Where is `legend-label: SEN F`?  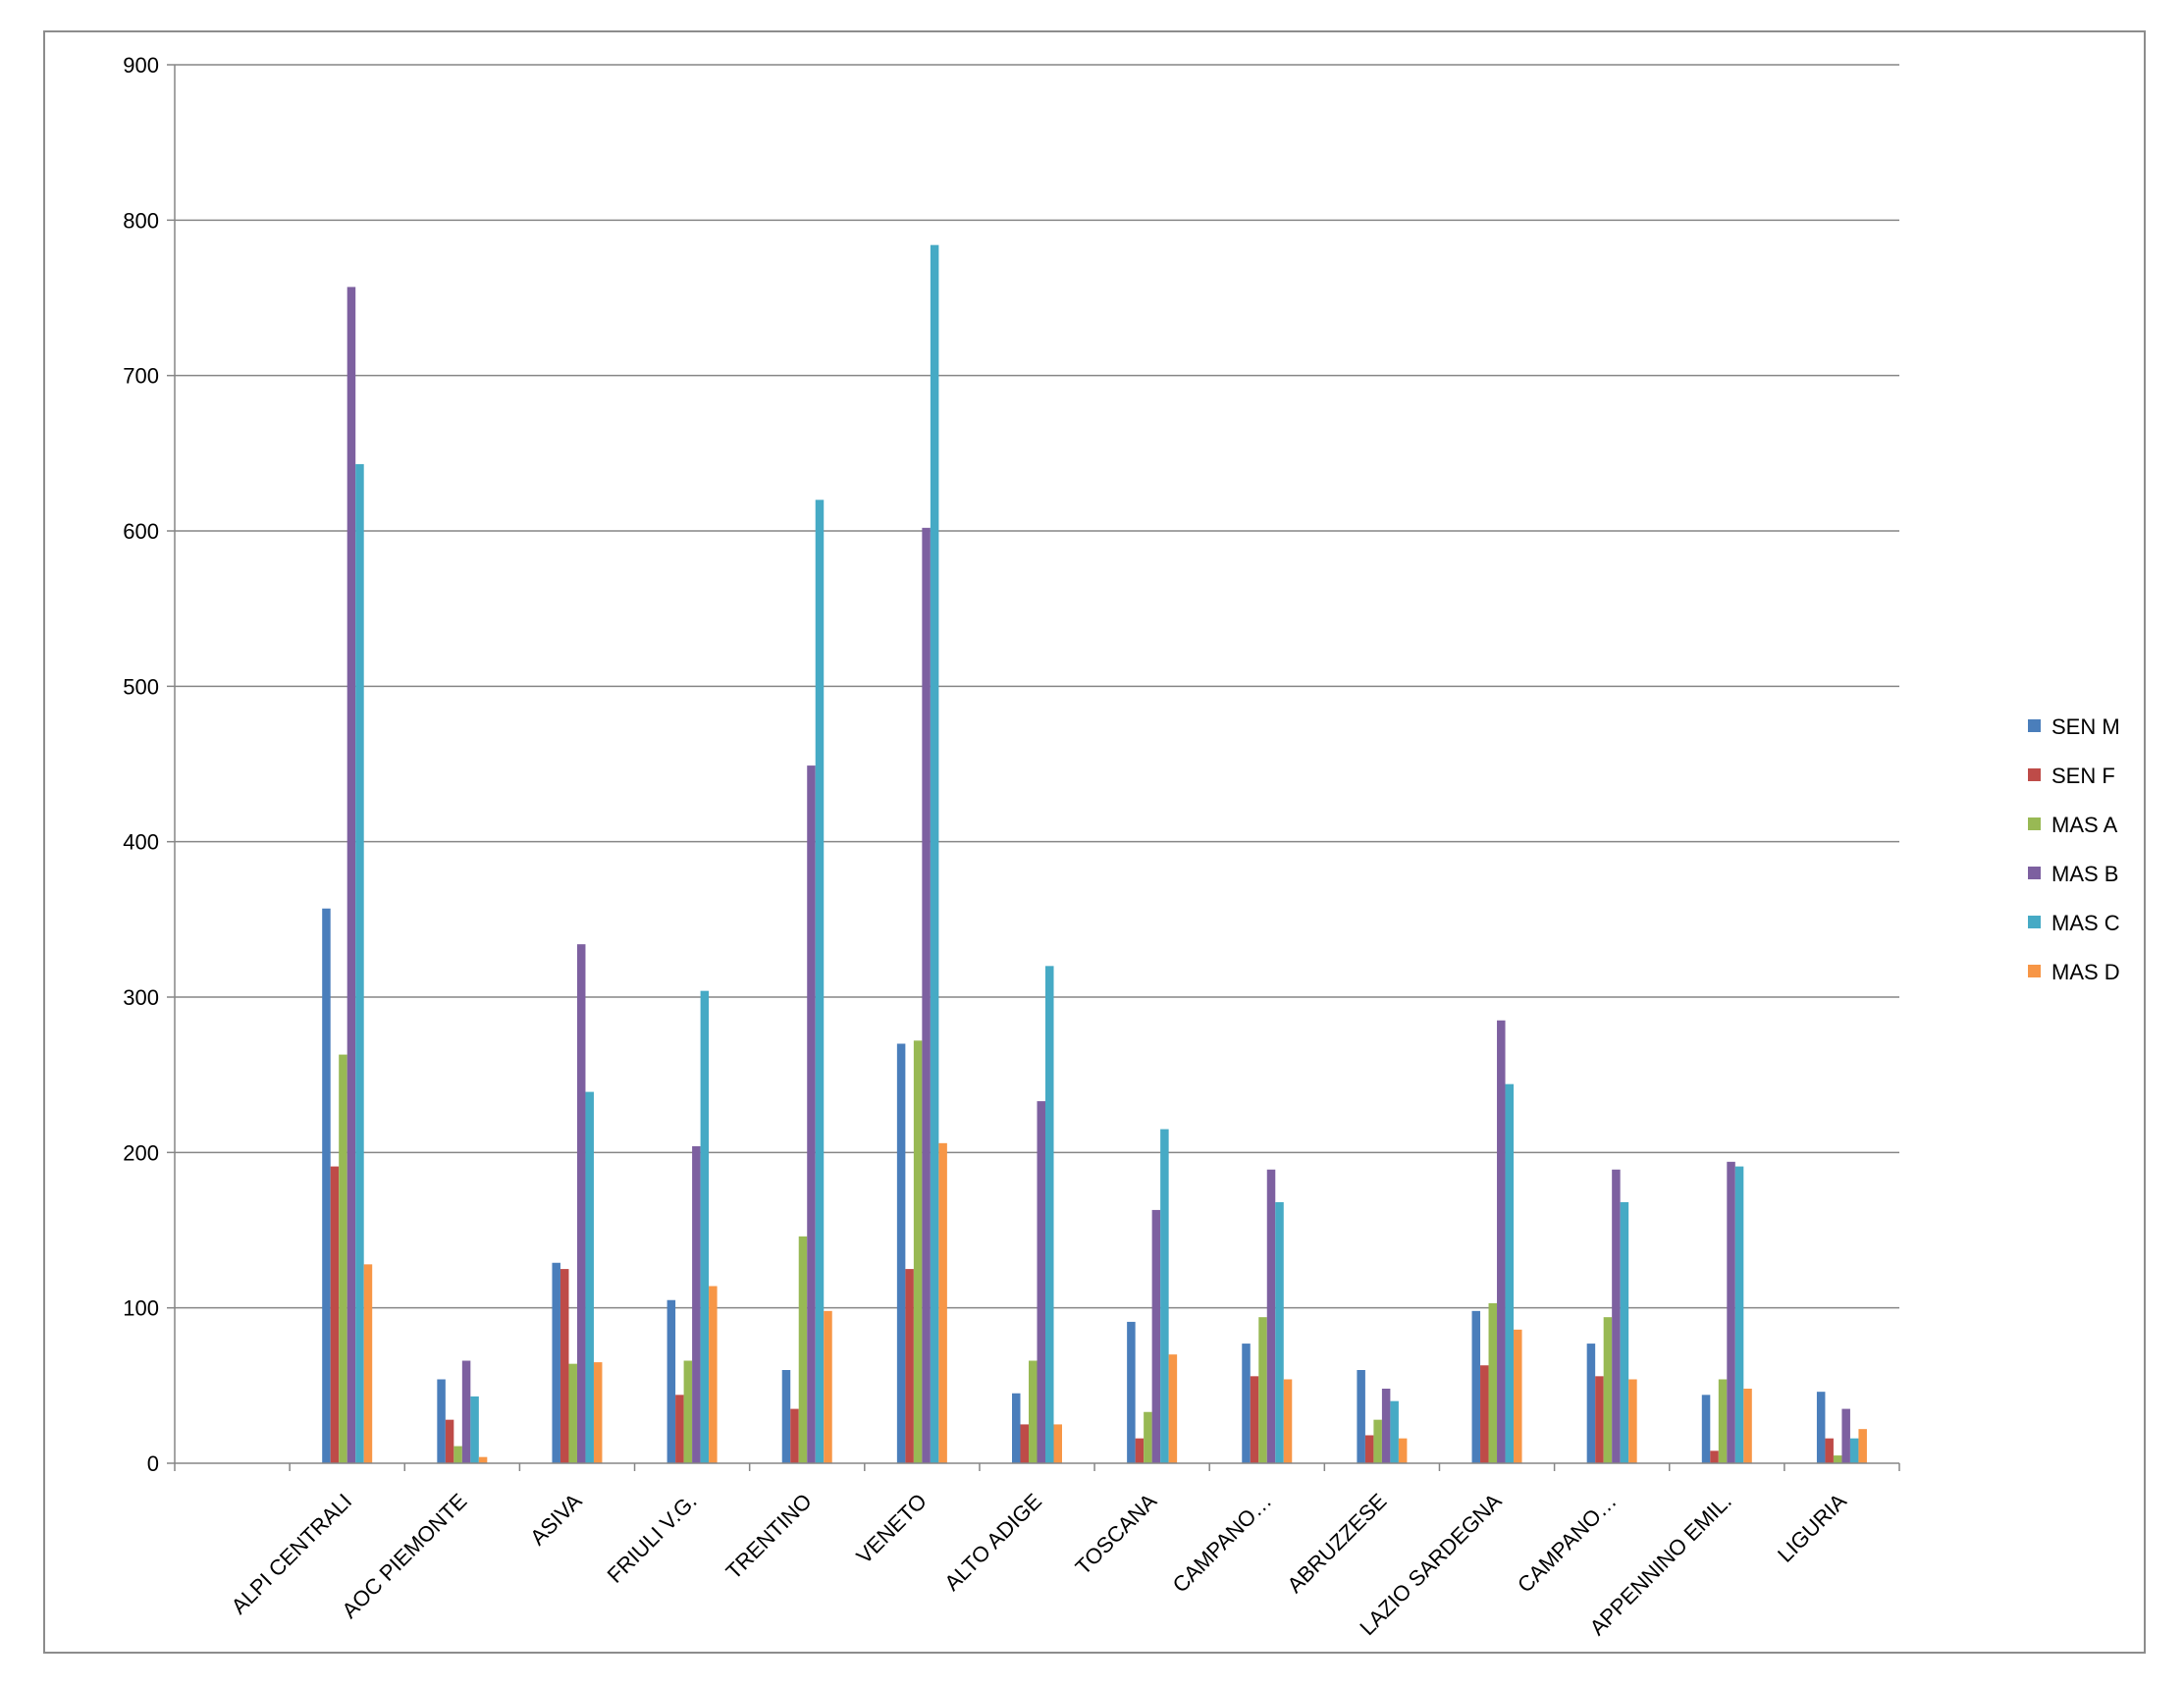 legend-label: SEN F is located at coordinates (2083, 776).